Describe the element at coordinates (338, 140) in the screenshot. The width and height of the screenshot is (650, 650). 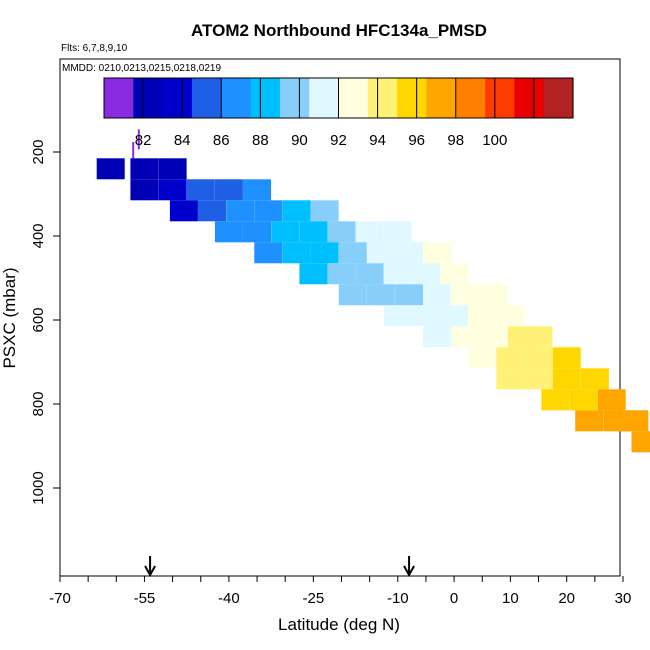
I see `colorbar-tick-label: 92` at that location.